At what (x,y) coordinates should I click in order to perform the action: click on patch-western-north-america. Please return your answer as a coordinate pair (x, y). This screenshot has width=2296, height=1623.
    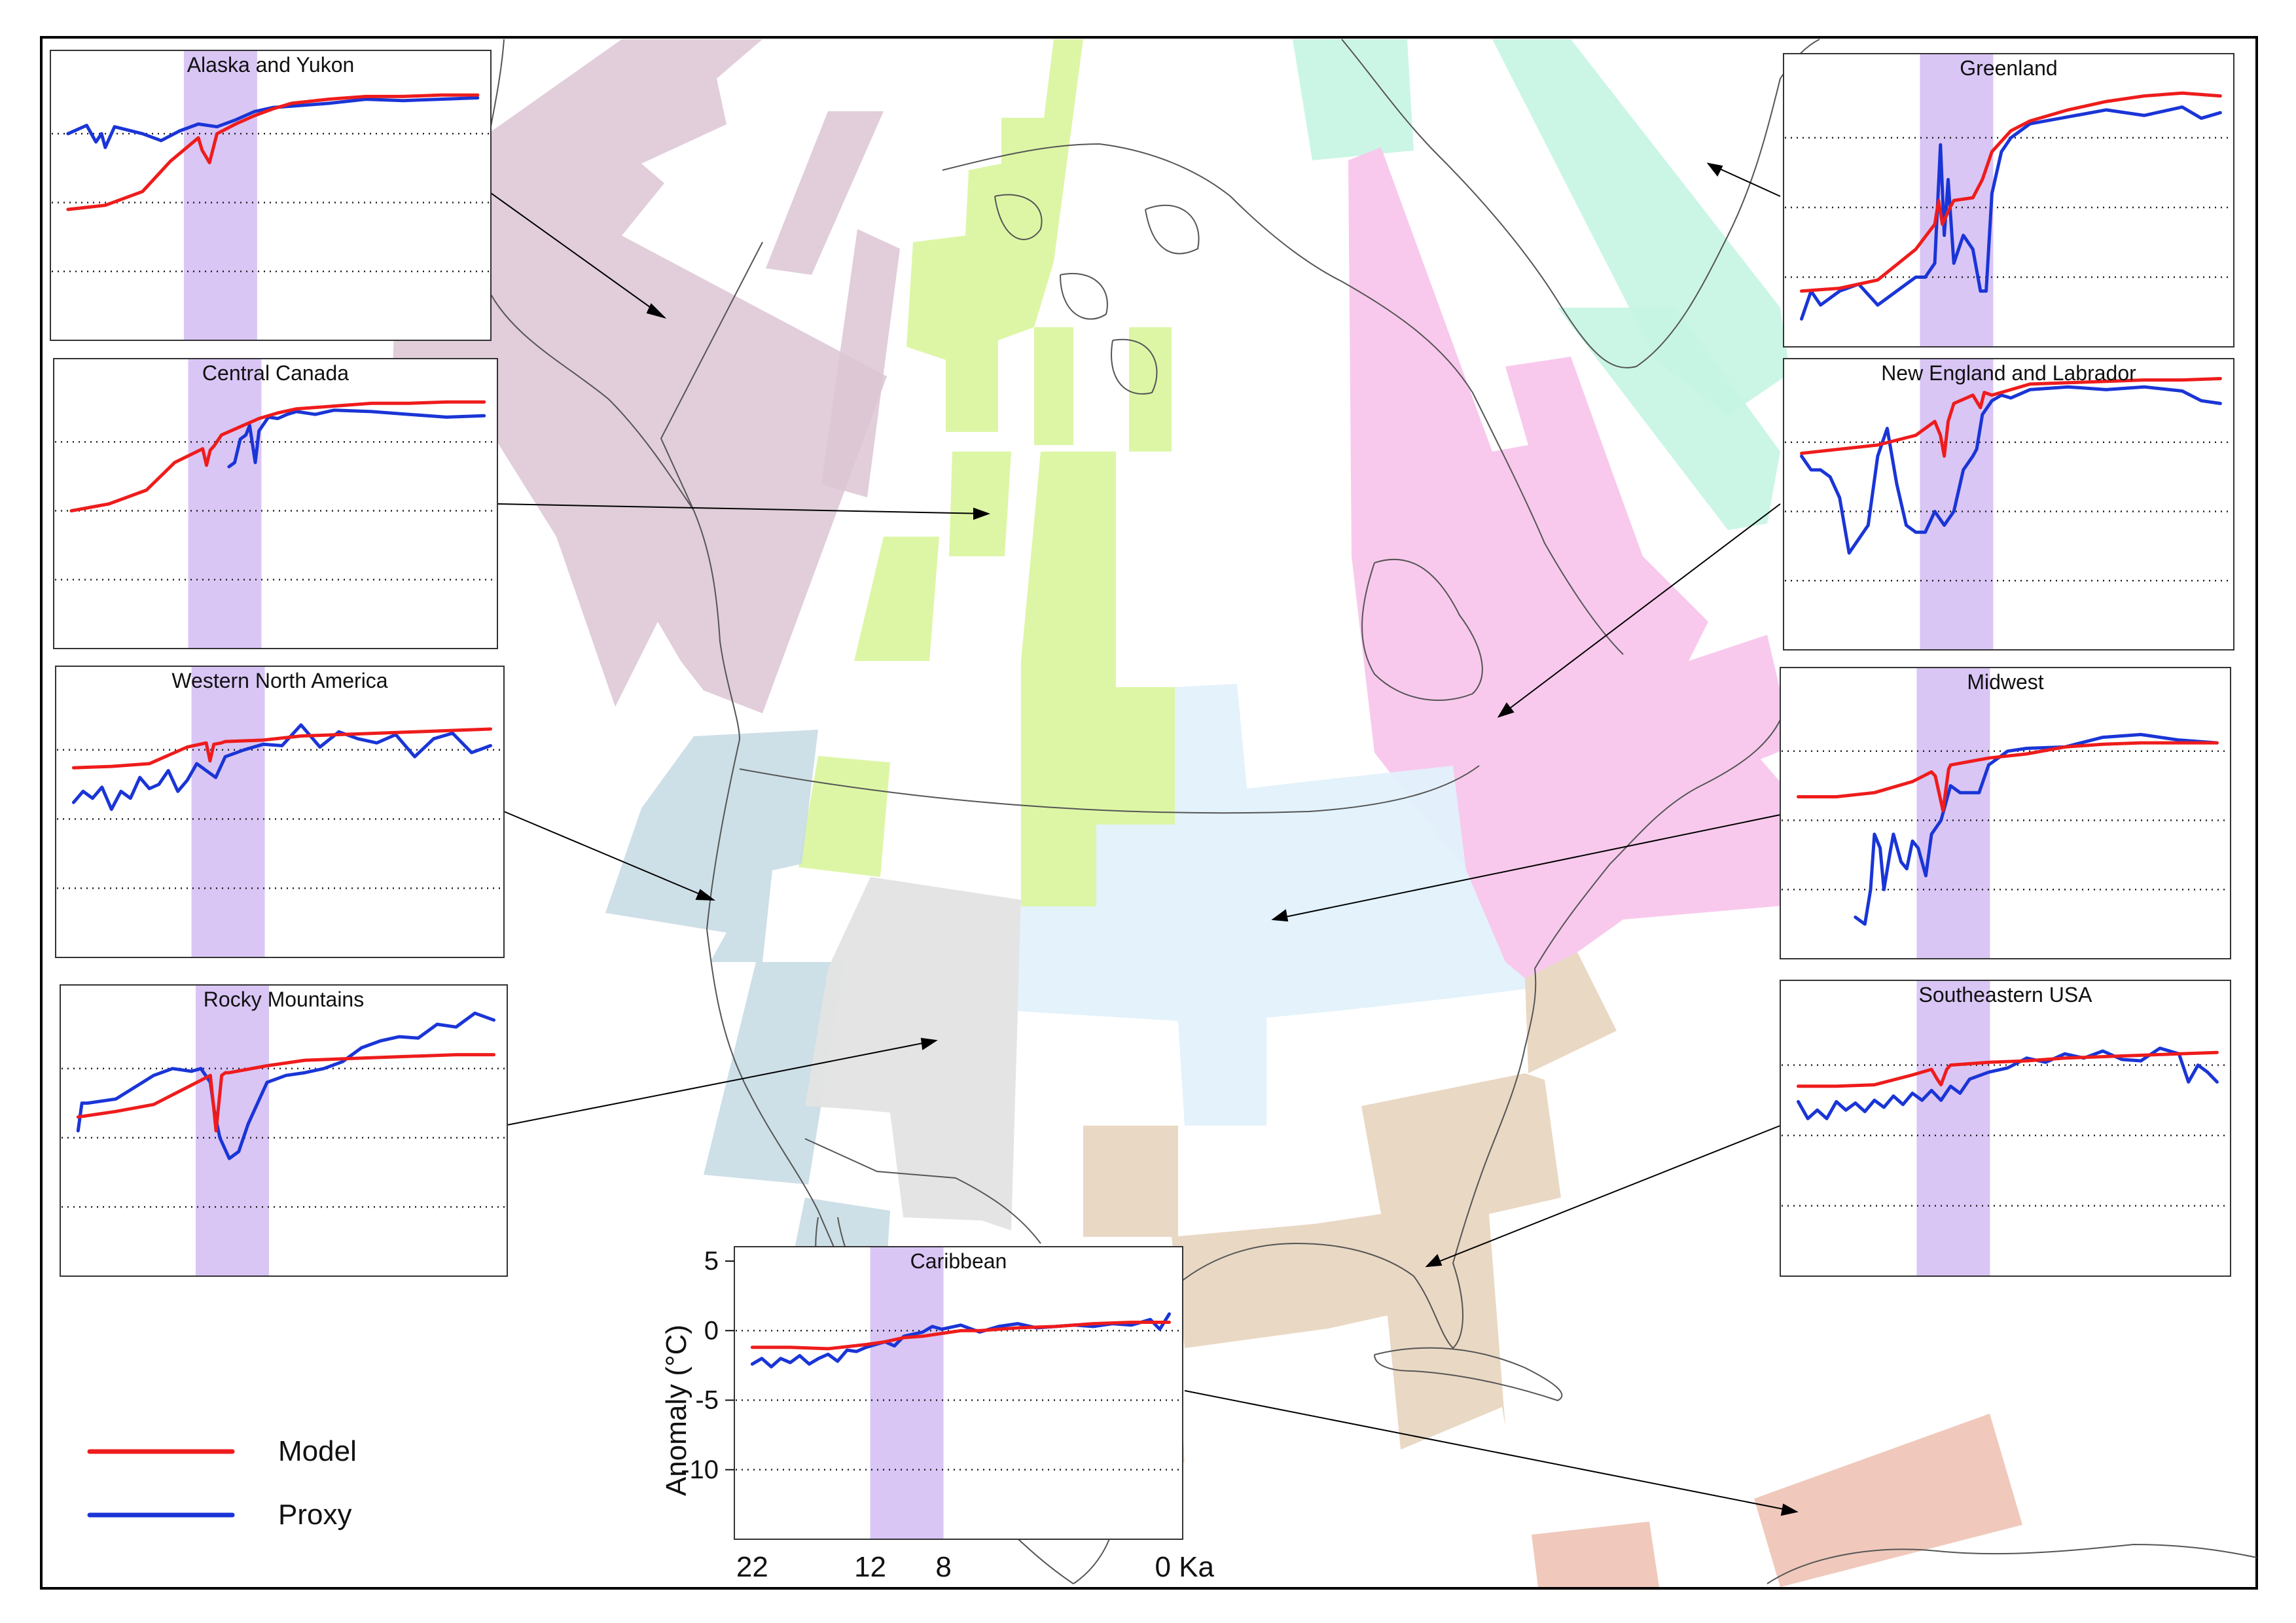
    Looking at the image, I should click on (711, 846).